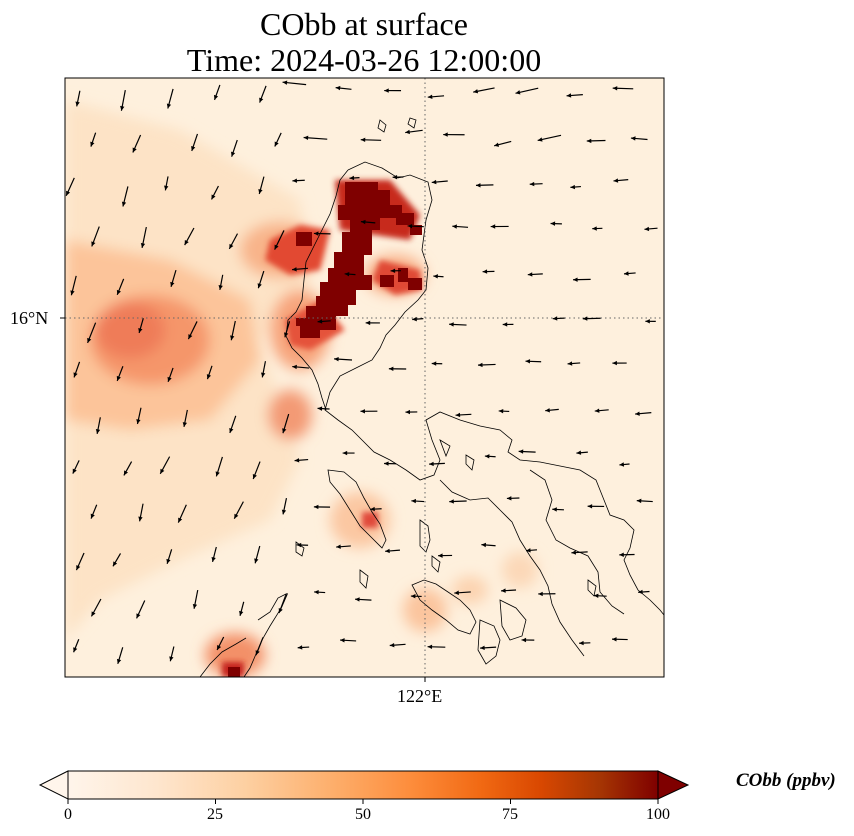  Describe the element at coordinates (215, 814) in the screenshot. I see `colorbar-tick-25: 25` at that location.